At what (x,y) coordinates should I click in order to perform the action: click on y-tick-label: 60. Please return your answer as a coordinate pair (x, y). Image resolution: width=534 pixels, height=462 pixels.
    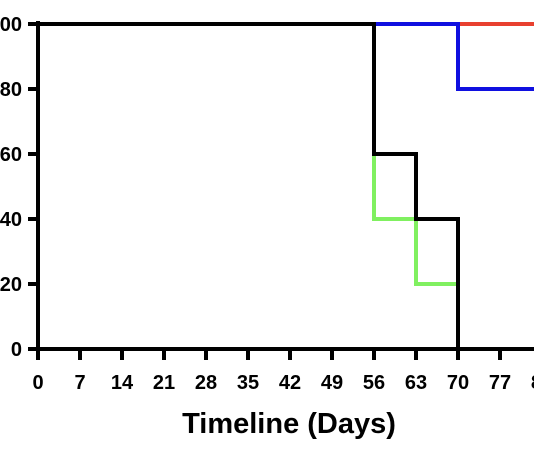
    Looking at the image, I should click on (11, 155).